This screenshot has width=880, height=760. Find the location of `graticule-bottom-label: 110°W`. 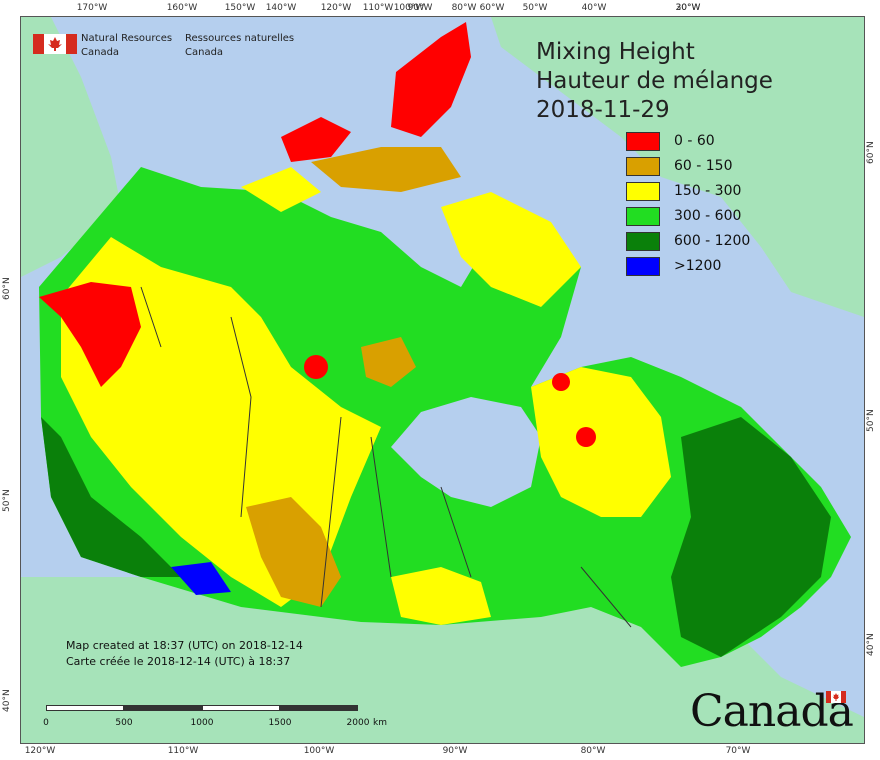

graticule-bottom-label: 110°W is located at coordinates (183, 751).